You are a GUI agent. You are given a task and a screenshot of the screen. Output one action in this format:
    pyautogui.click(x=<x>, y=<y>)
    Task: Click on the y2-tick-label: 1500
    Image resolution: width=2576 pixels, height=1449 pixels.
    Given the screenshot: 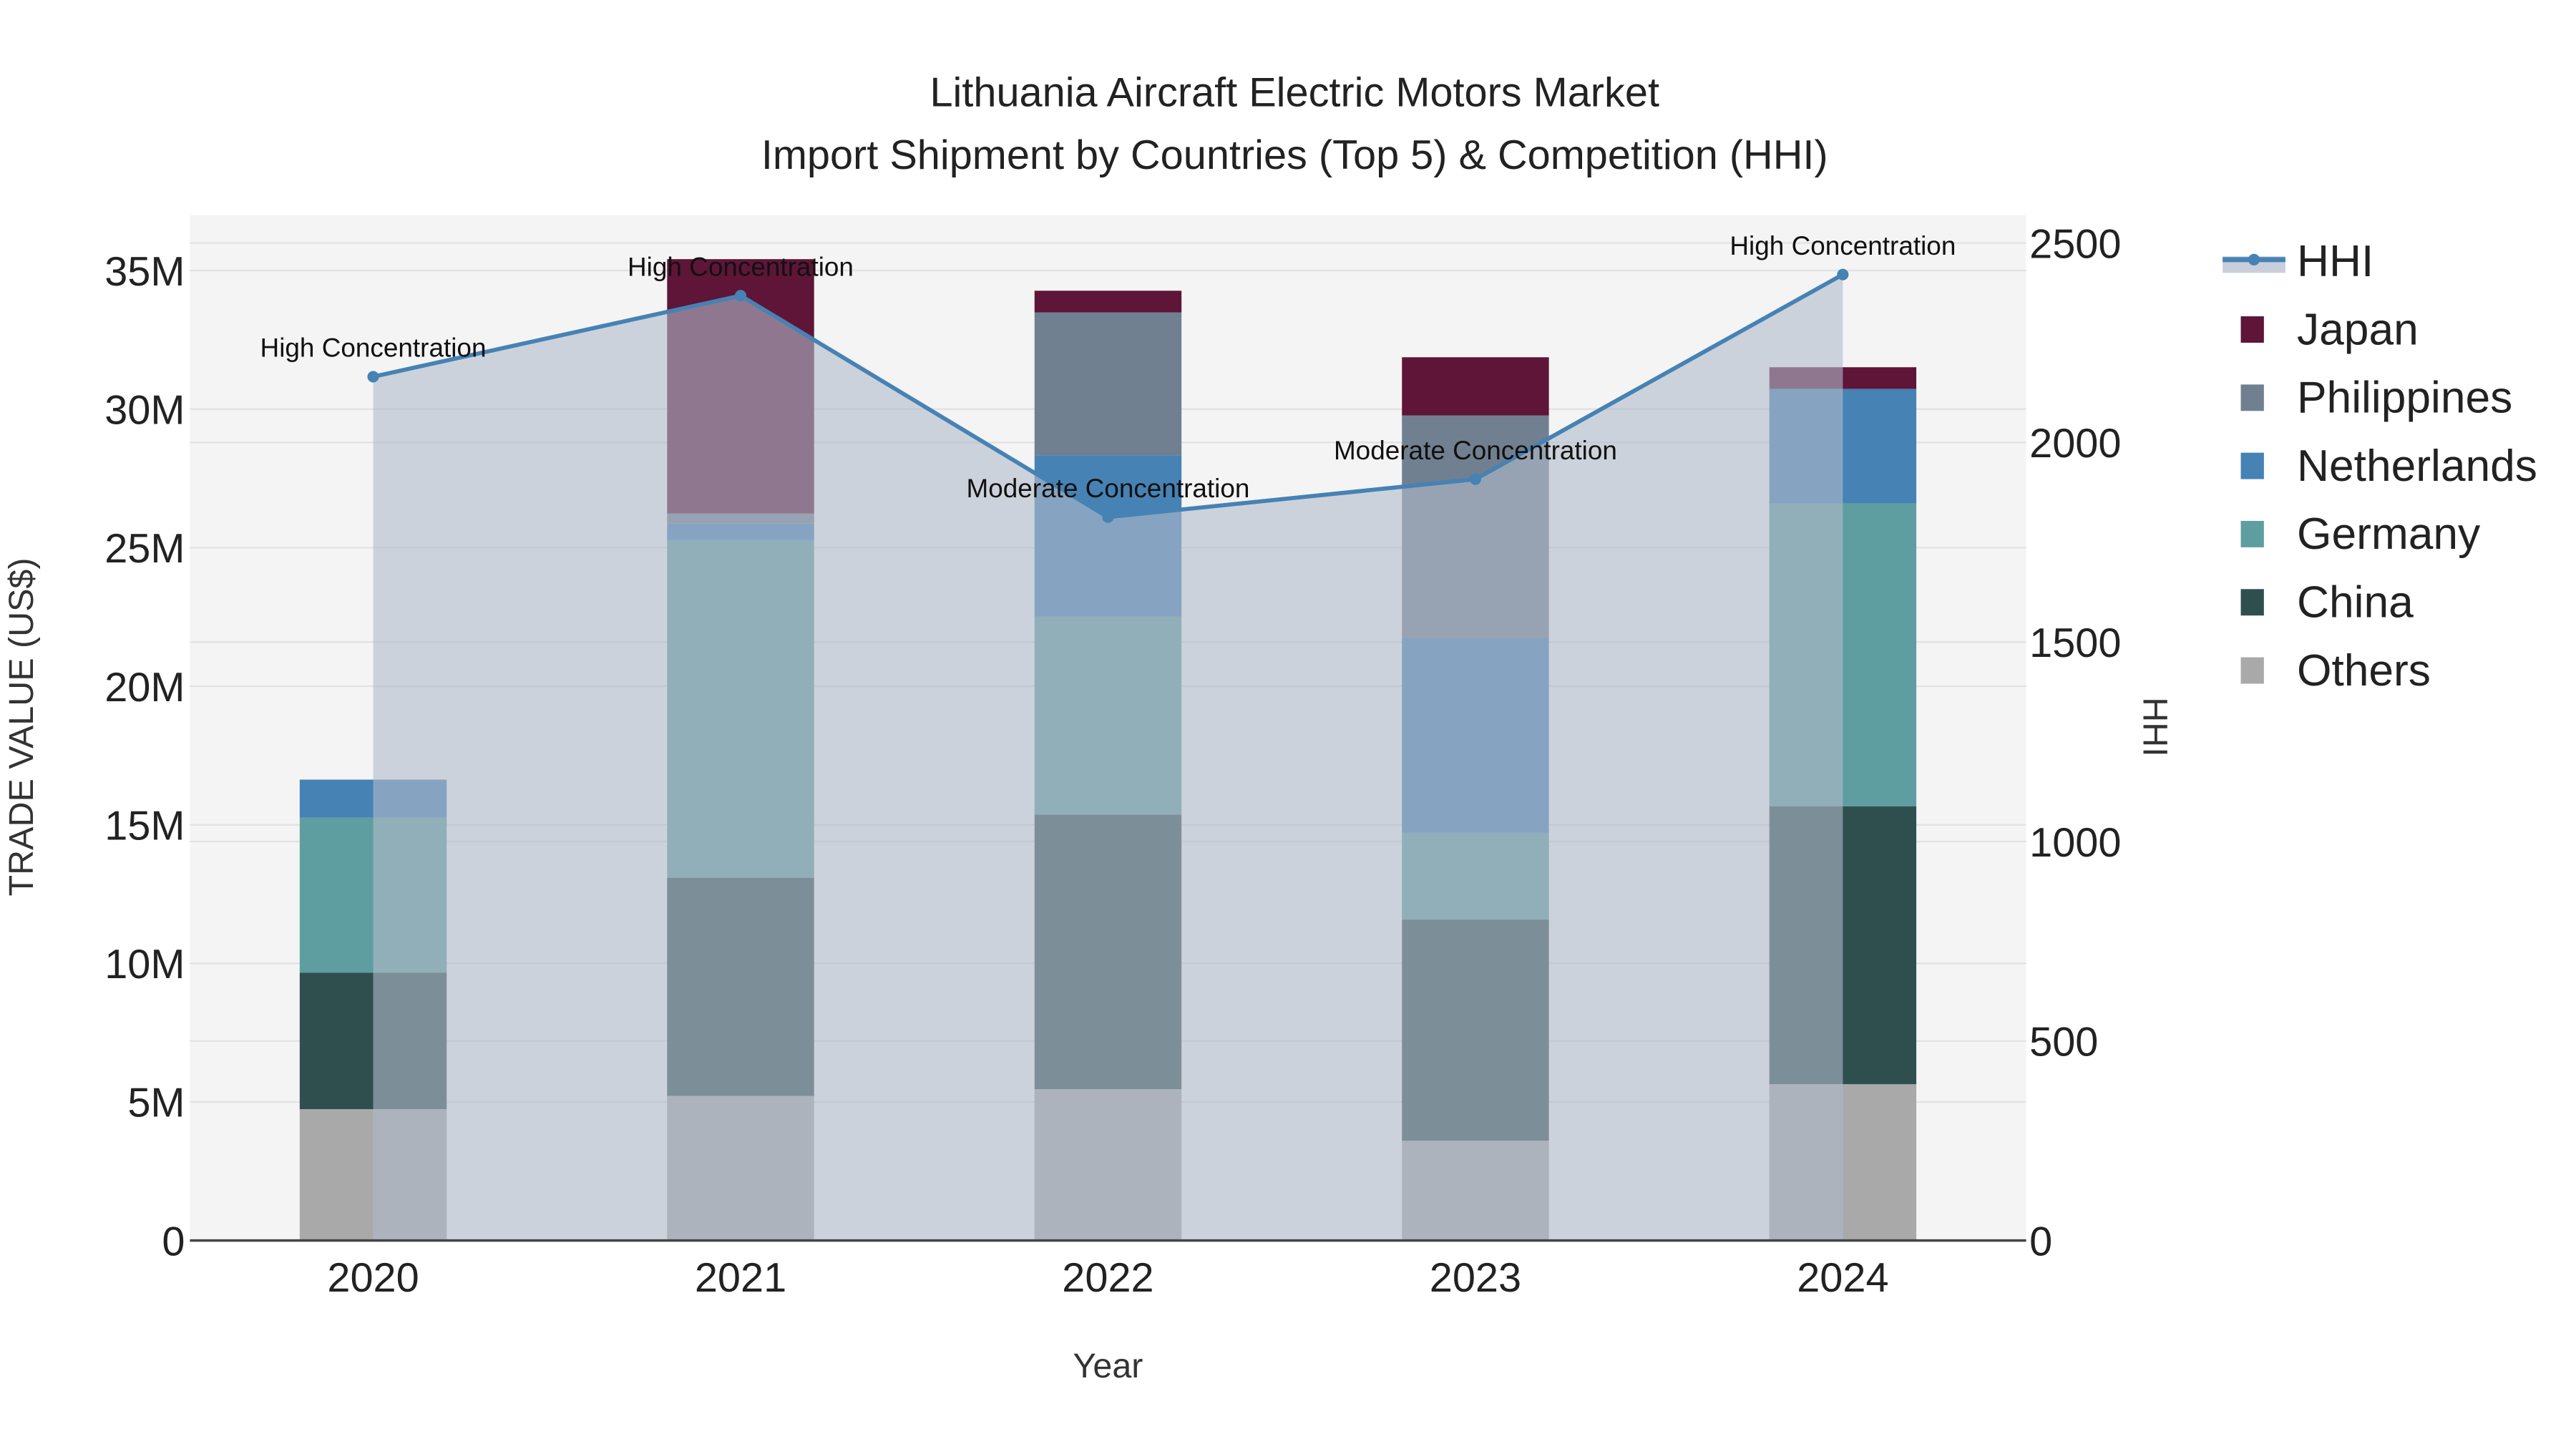 What is the action you would take?
    pyautogui.click(x=2075, y=643)
    